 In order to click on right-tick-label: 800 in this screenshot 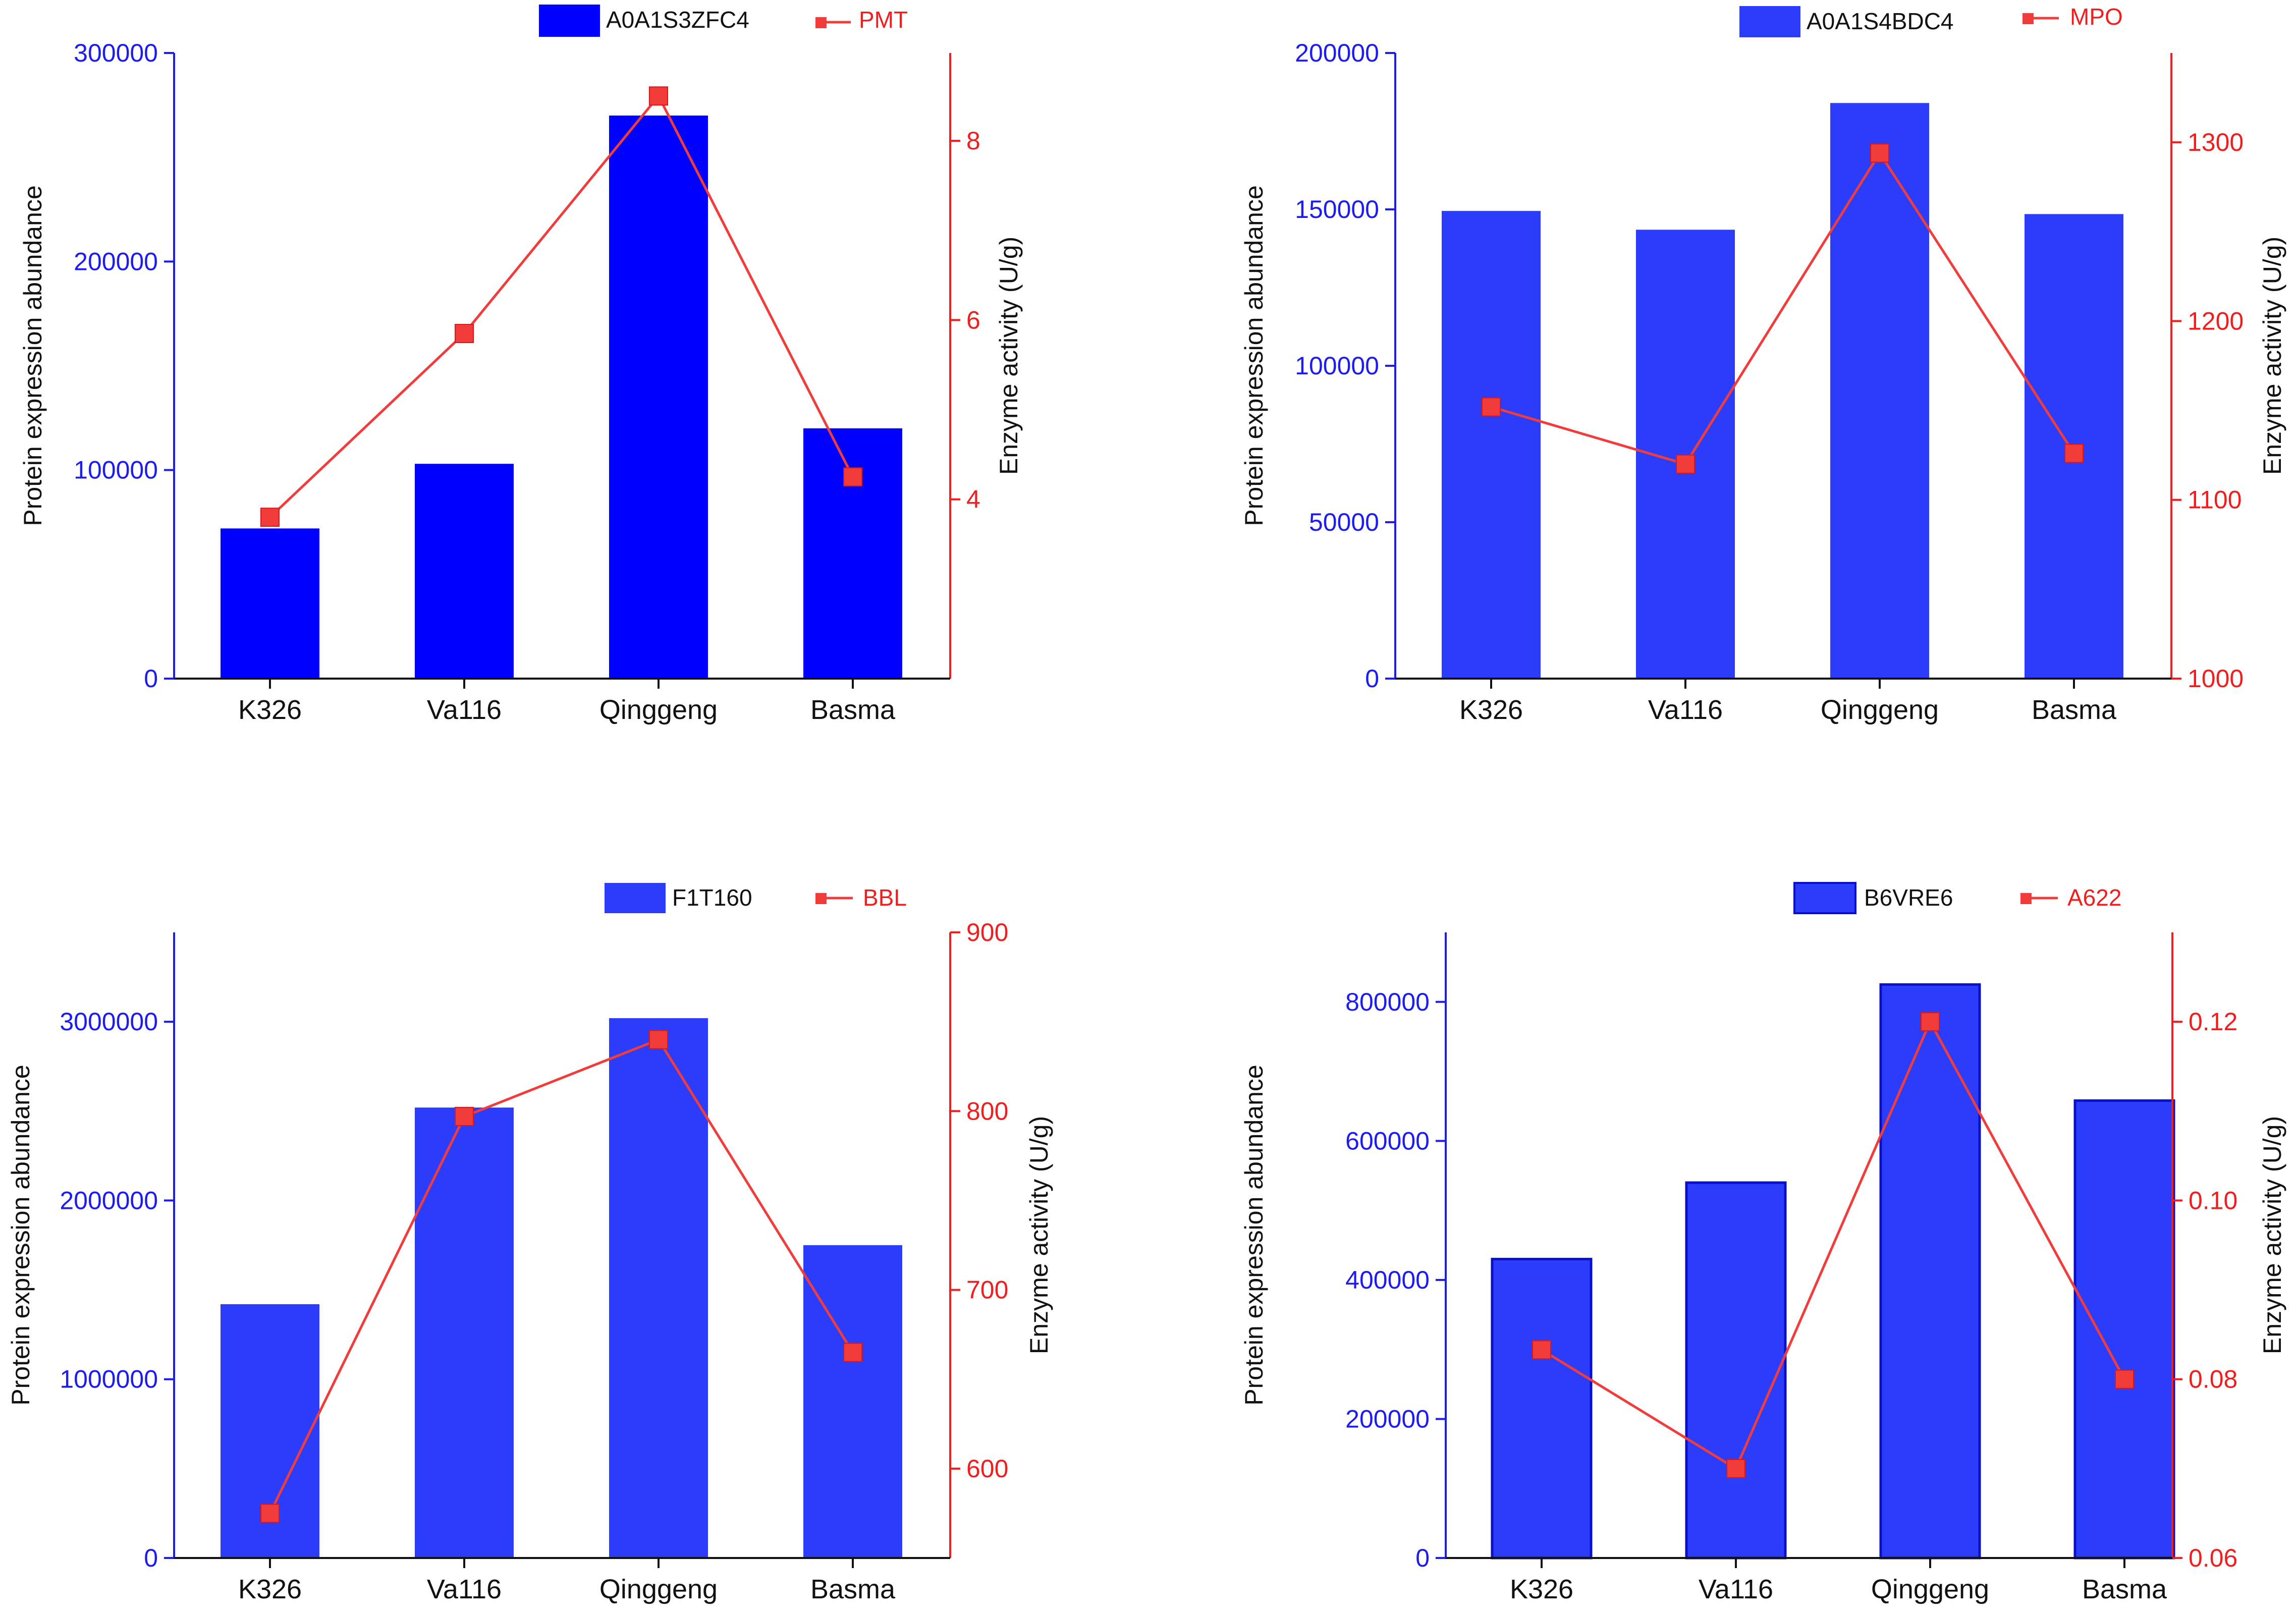, I will do `click(987, 1111)`.